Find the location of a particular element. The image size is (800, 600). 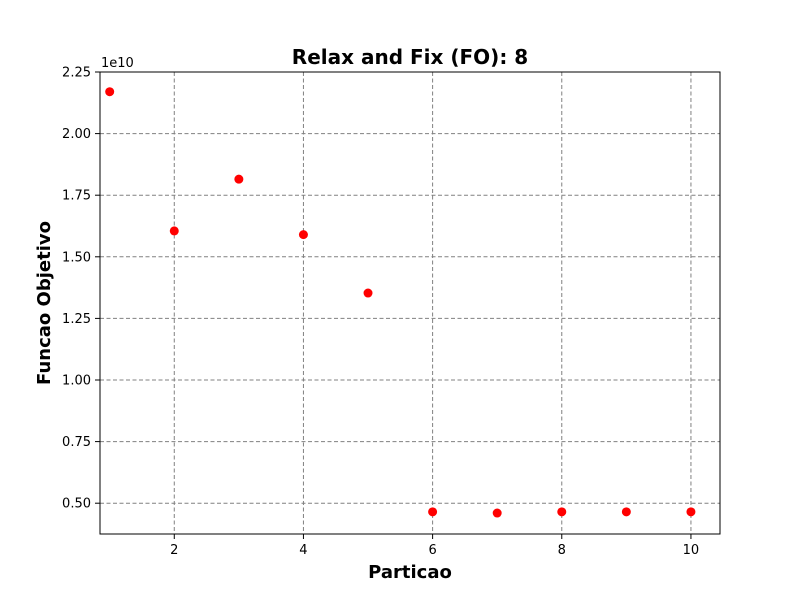

y-tick-label: 0.50 is located at coordinates (76, 504).